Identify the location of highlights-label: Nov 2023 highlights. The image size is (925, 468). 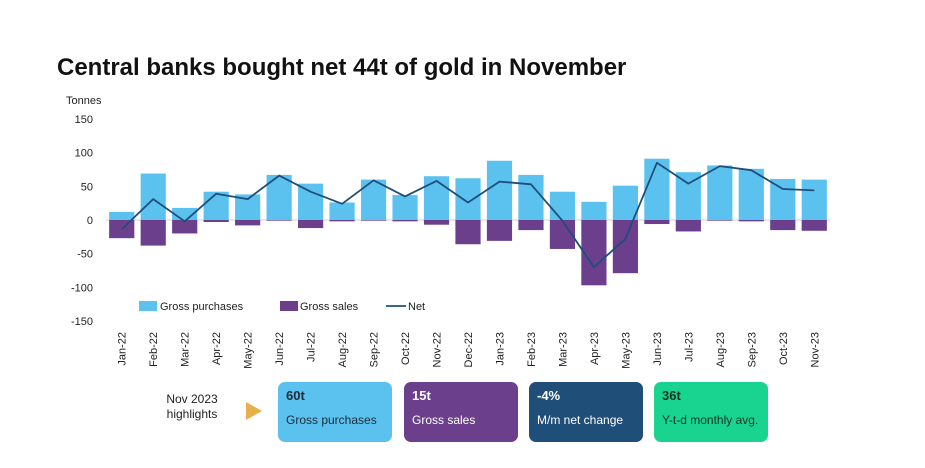
(192, 407).